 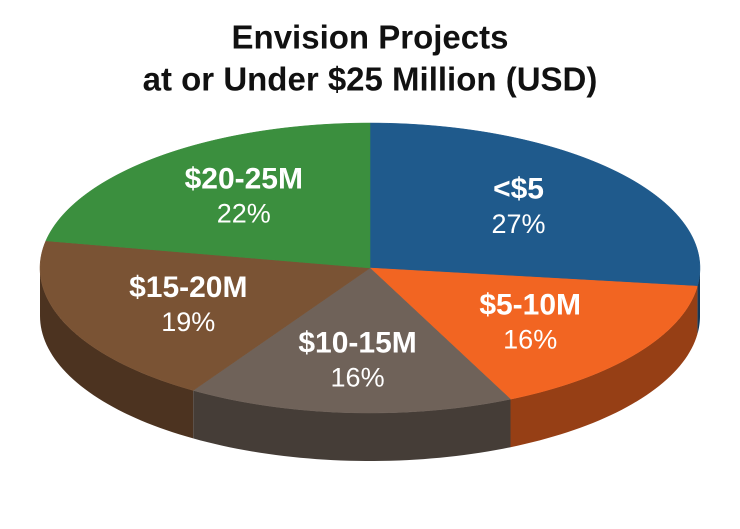 I want to click on slice-label: $5-10M, so click(x=530, y=304).